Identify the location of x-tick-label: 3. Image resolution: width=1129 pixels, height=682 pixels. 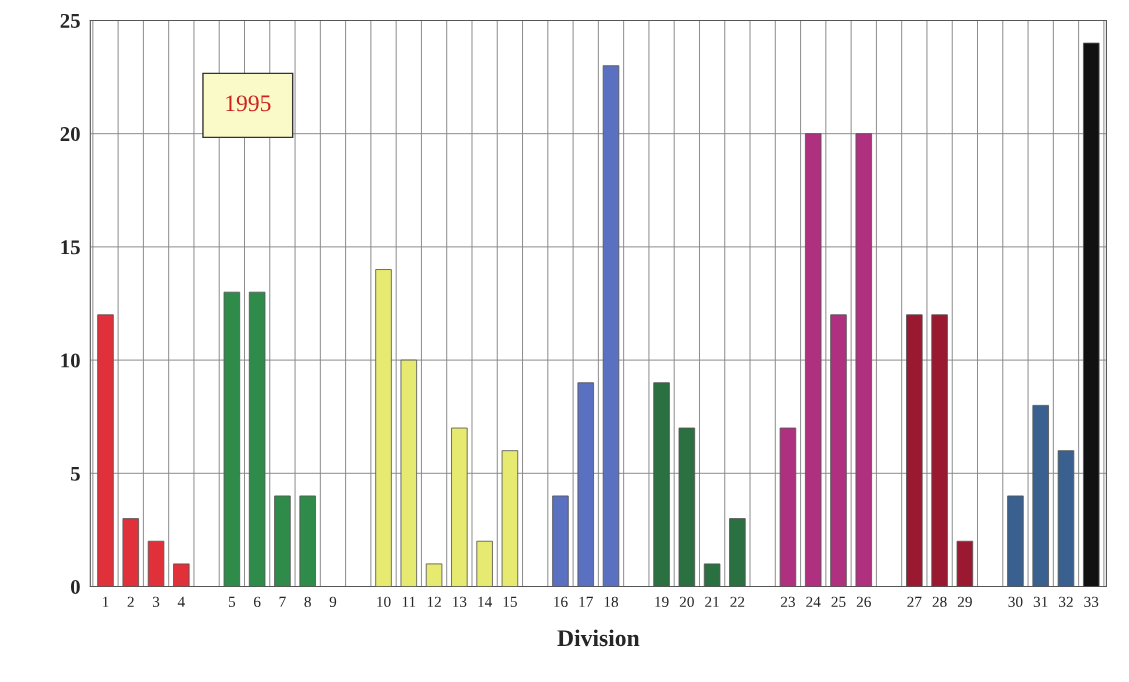
(156, 601).